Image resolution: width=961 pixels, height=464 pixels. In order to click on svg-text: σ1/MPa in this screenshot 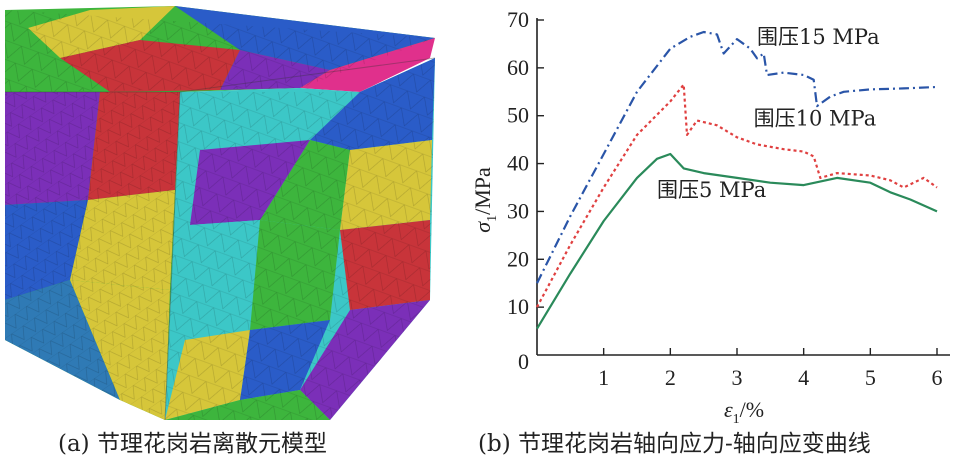, I will do `click(485, 200)`.